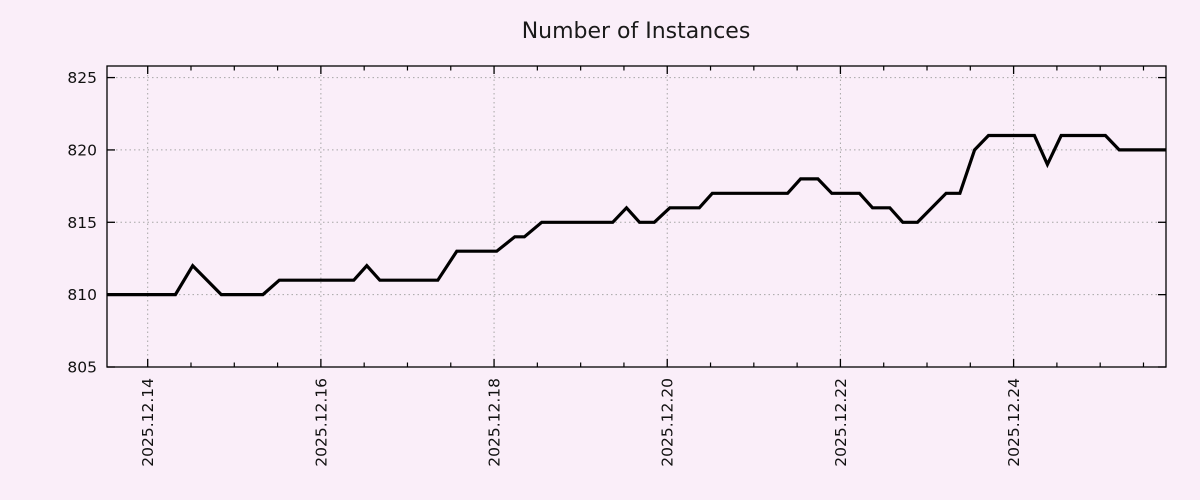 Image resolution: width=1200 pixels, height=500 pixels. What do you see at coordinates (82, 150) in the screenshot?
I see `y-tick-label: 820` at bounding box center [82, 150].